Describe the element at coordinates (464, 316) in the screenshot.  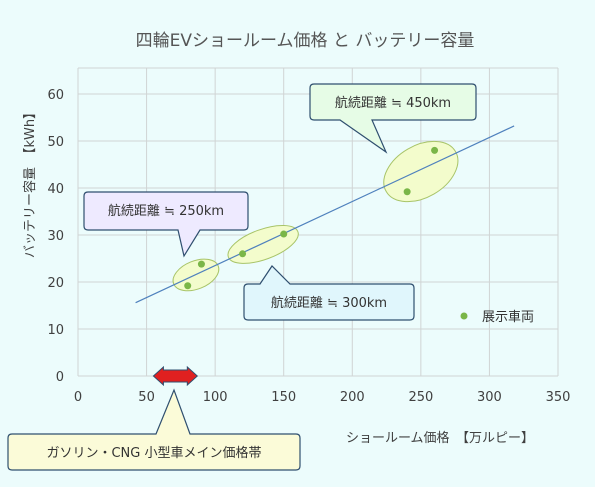
I see `legend-marker` at that location.